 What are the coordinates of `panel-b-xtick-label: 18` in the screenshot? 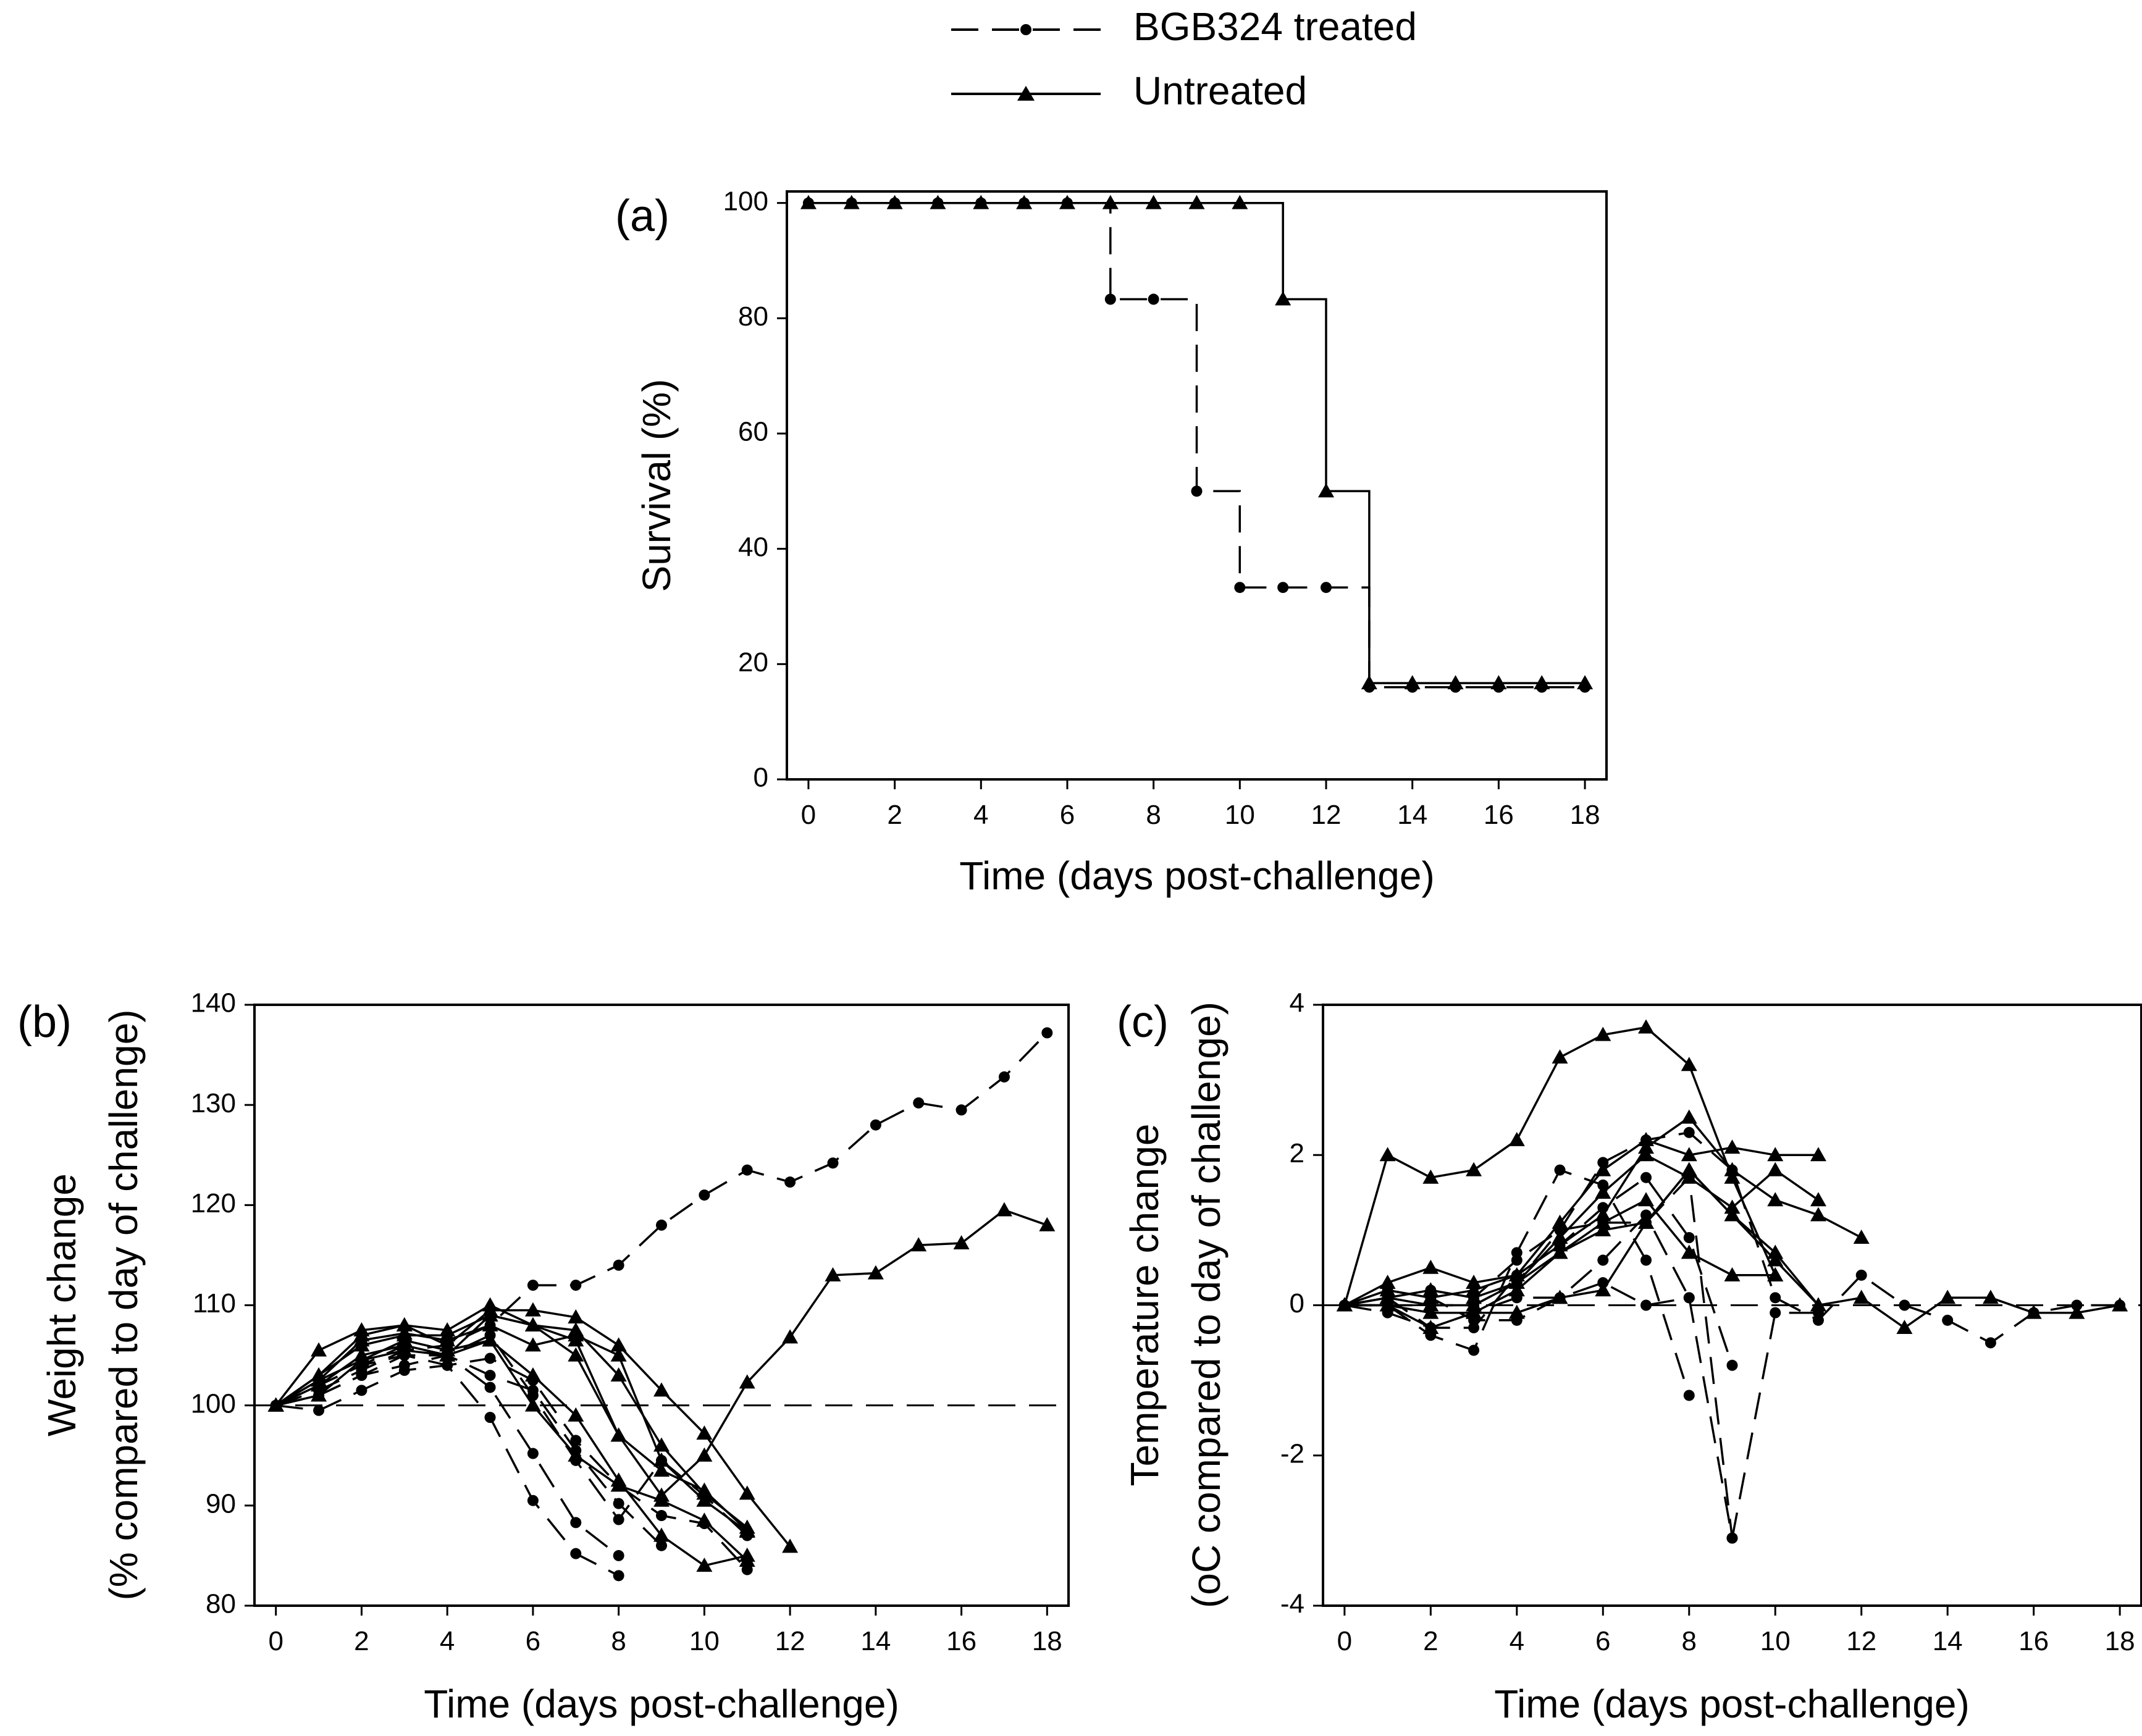 It's located at (1047, 1641).